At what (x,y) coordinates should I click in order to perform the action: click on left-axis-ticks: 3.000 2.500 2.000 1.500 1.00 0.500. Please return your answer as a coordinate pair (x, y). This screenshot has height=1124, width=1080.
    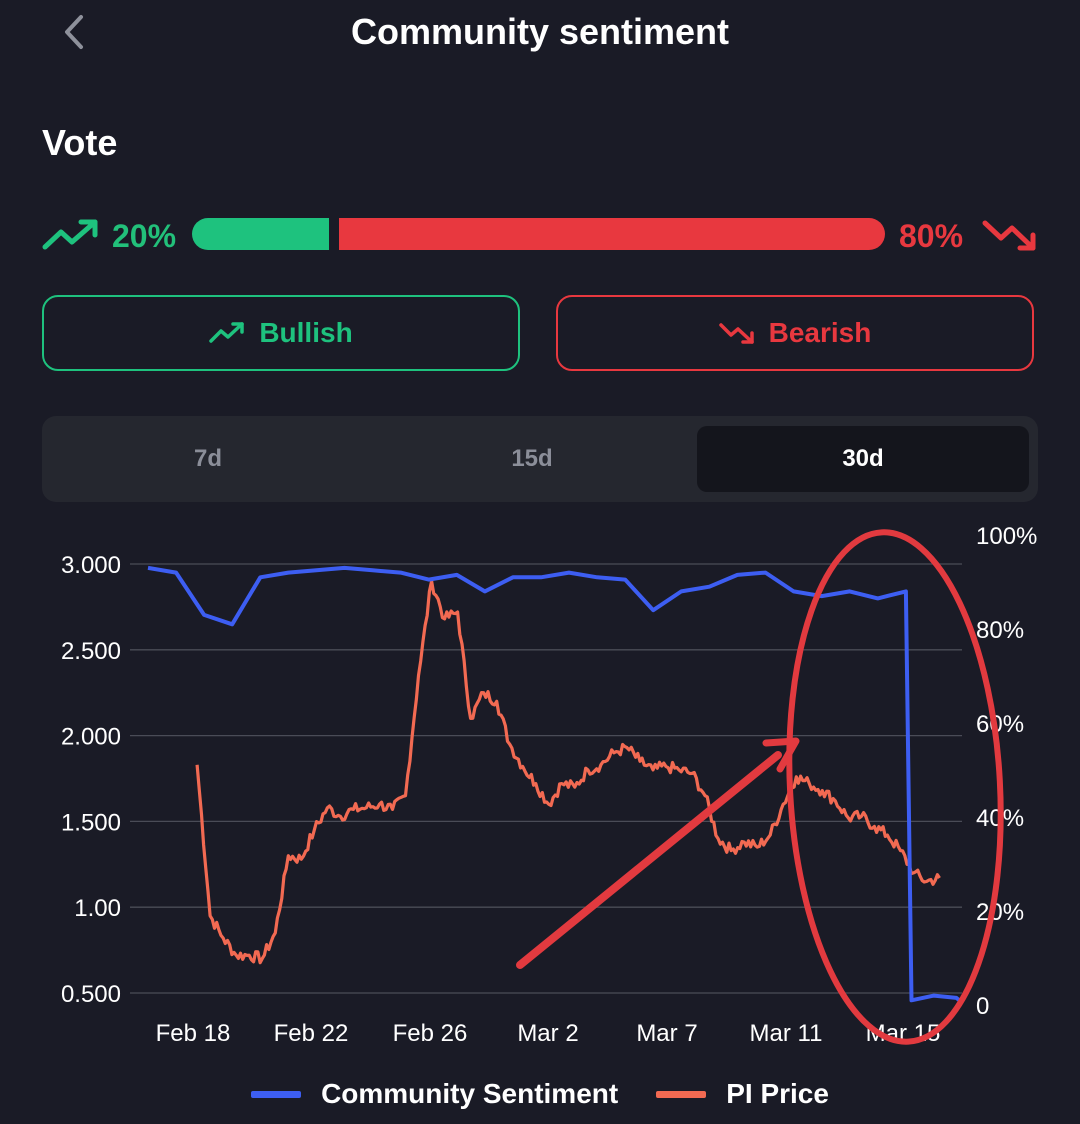
    Looking at the image, I should click on (91, 780).